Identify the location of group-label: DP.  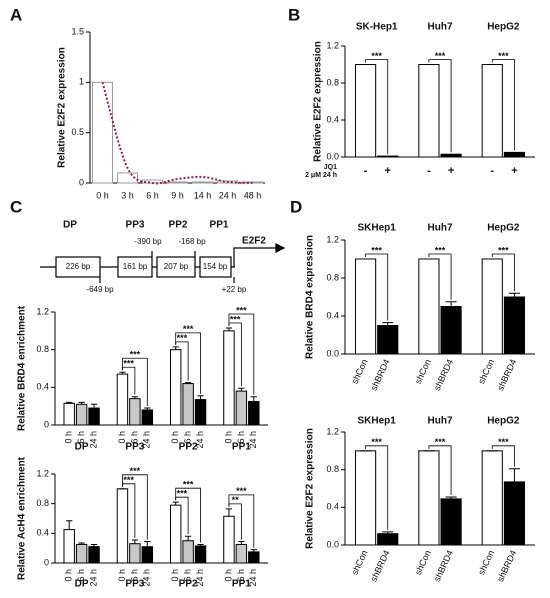
(82, 447).